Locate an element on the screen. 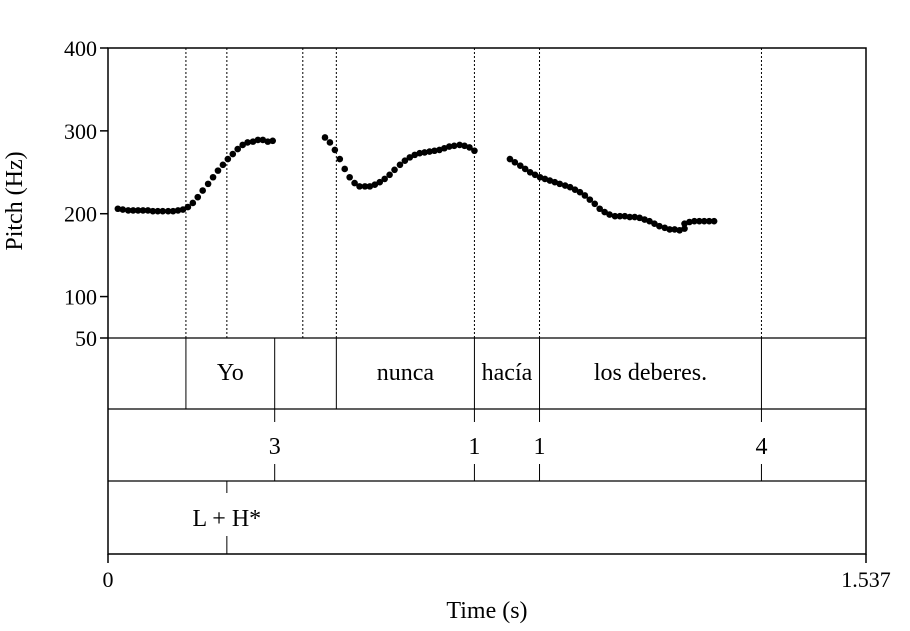  break-index-label: 4 is located at coordinates (761, 447).